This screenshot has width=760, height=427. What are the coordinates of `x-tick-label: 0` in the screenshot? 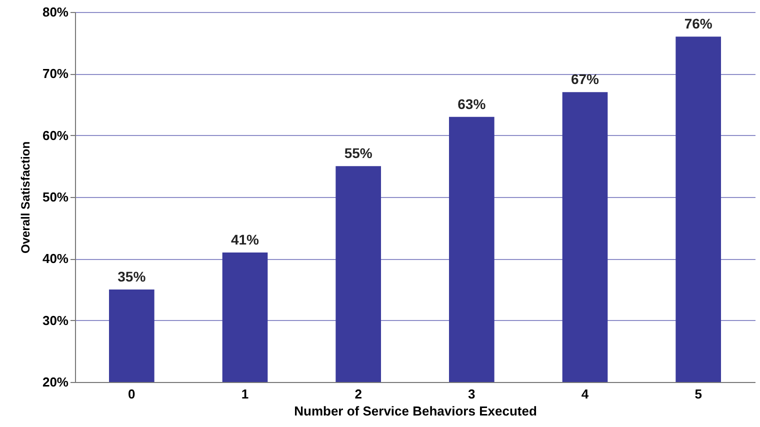 It's located at (132, 394).